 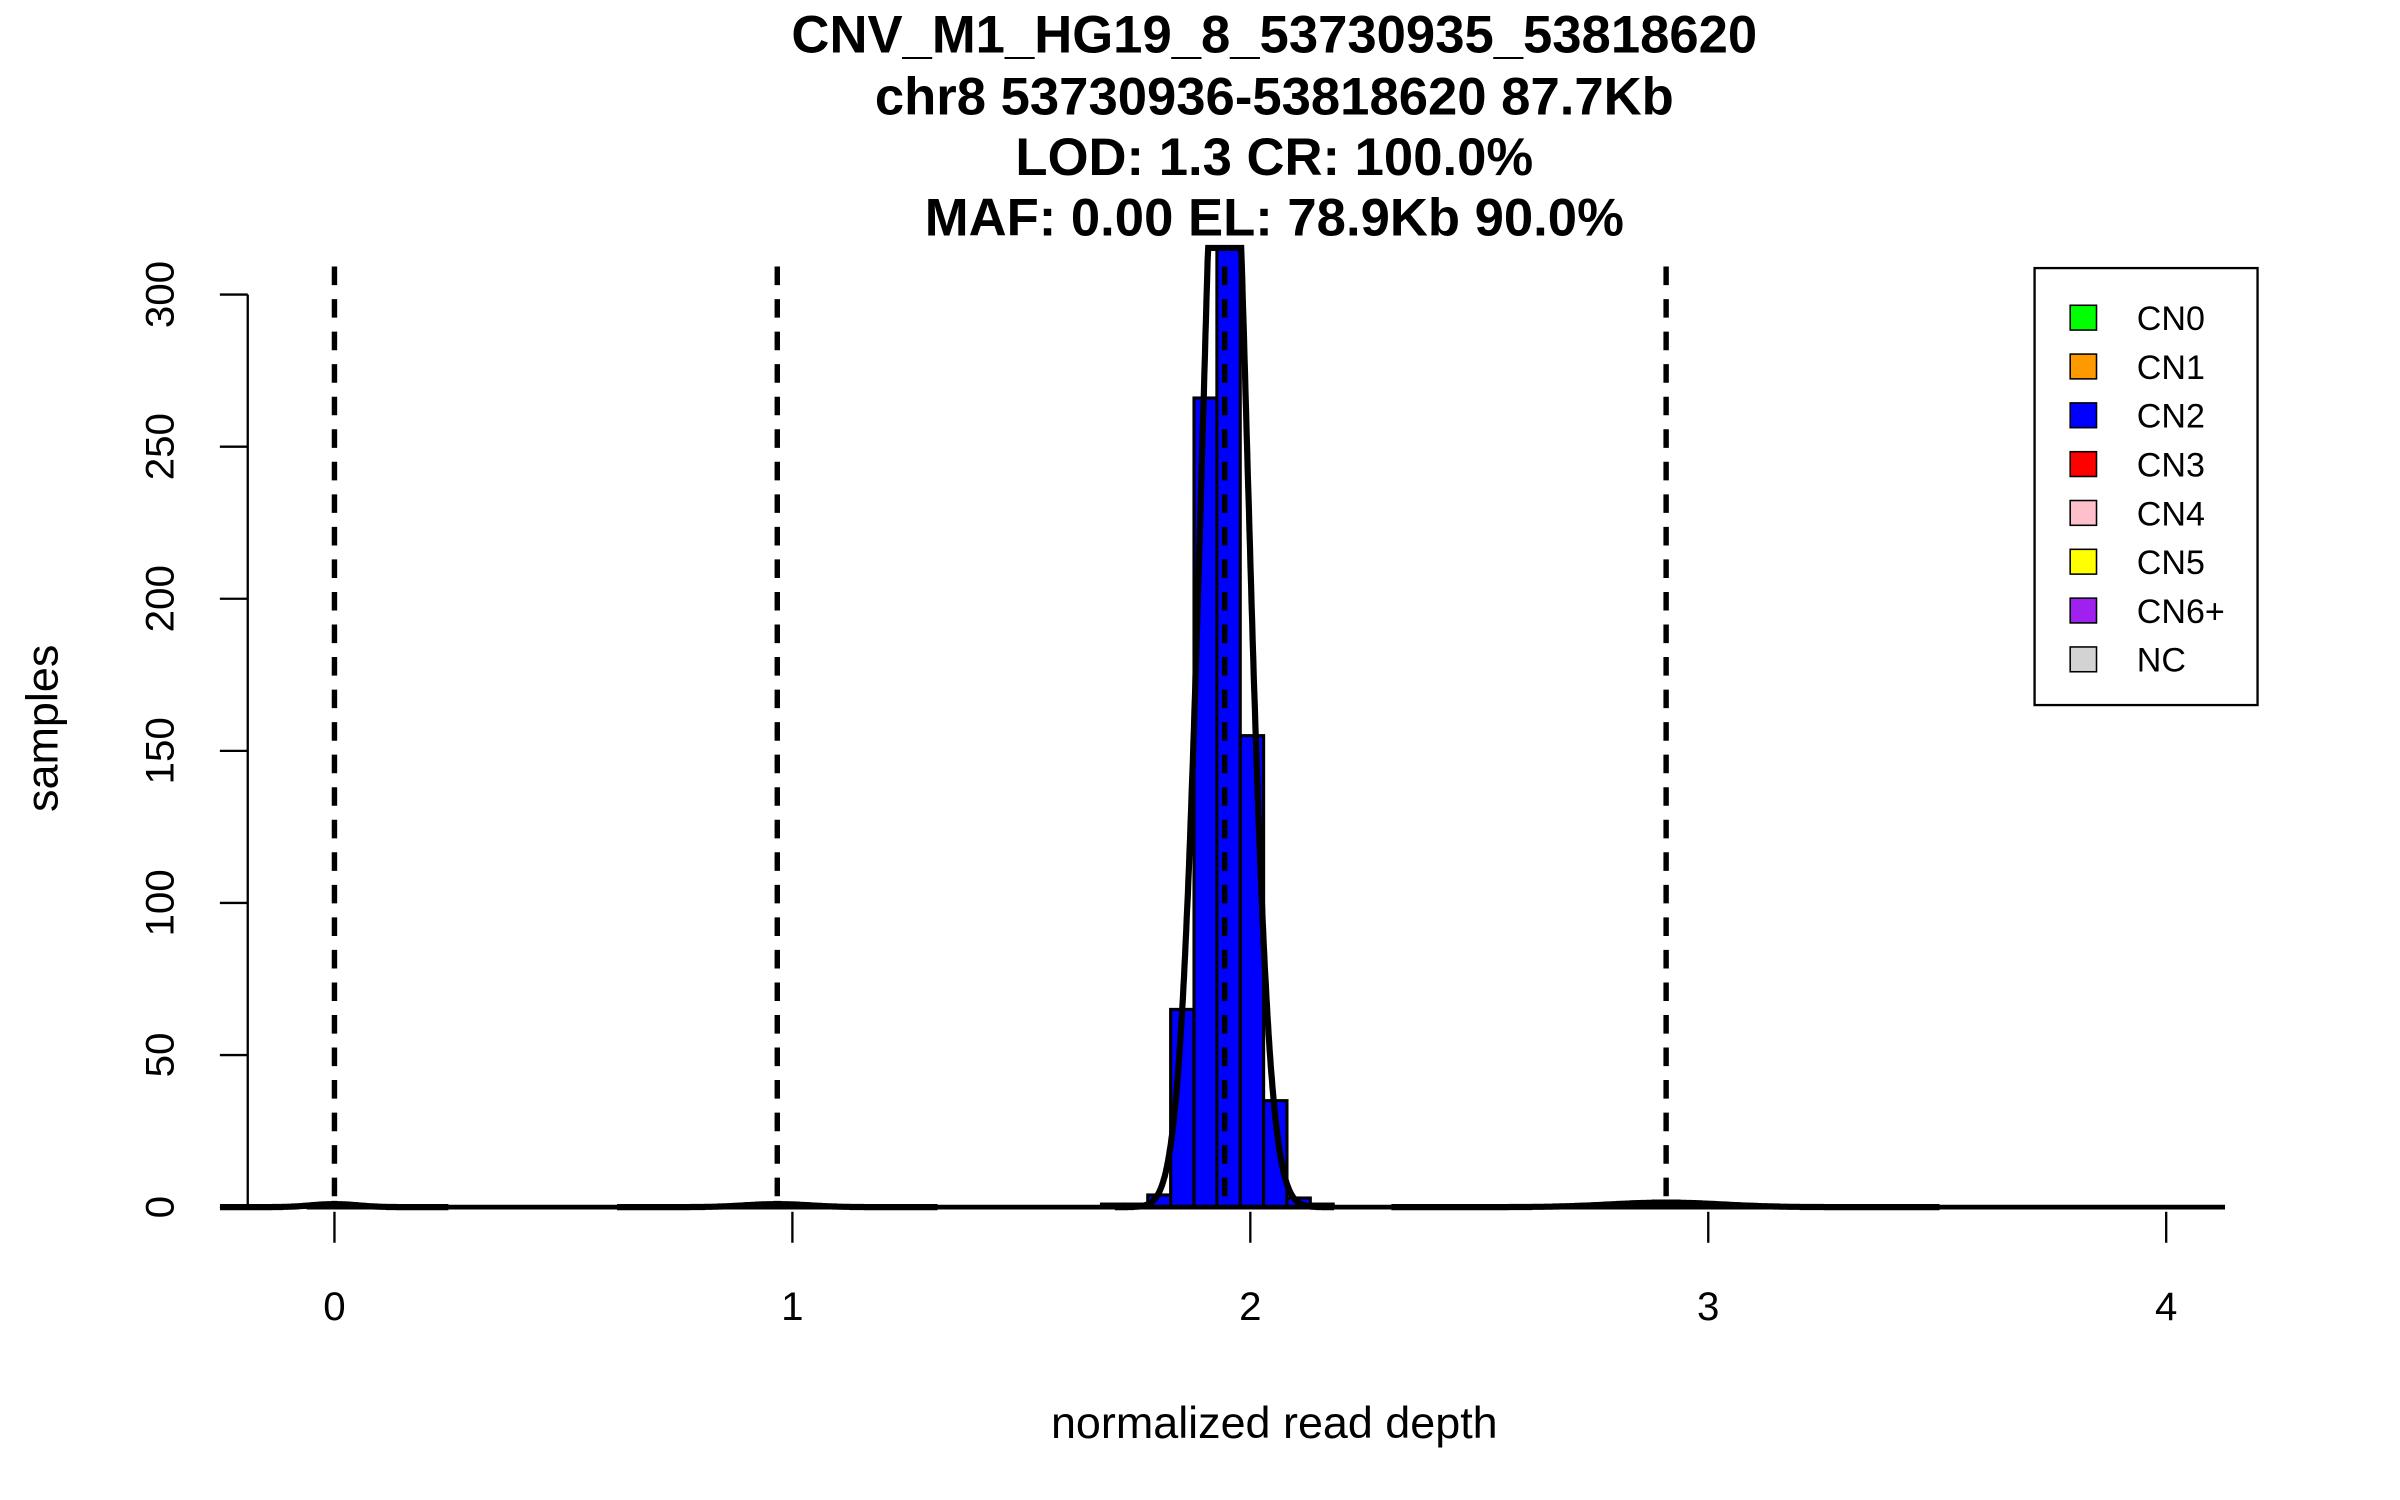 What do you see at coordinates (334, 1306) in the screenshot?
I see `x-tick-label: 0` at bounding box center [334, 1306].